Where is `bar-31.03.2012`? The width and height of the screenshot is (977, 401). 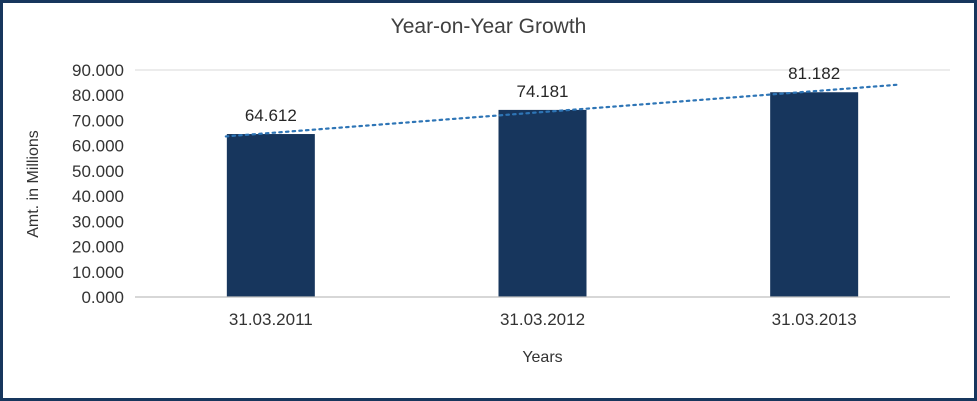
bar-31.03.2012 is located at coordinates (542, 203).